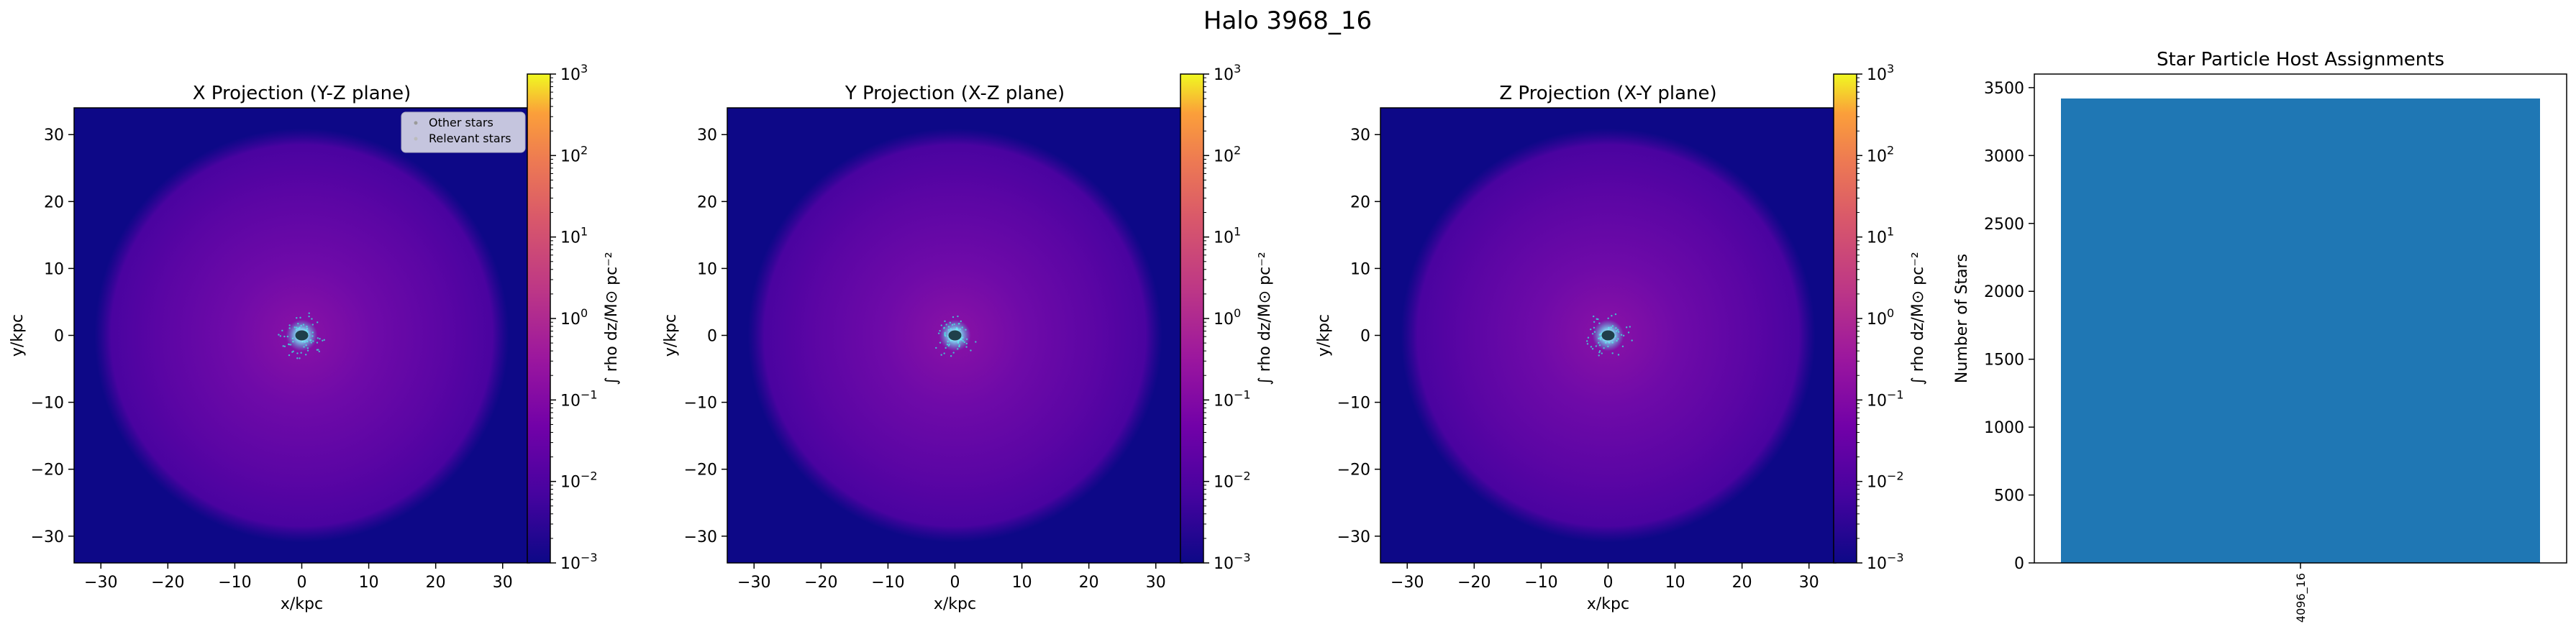 This screenshot has height=642, width=2576. Describe the element at coordinates (2004, 361) in the screenshot. I see `y-tick-label: 1500` at that location.